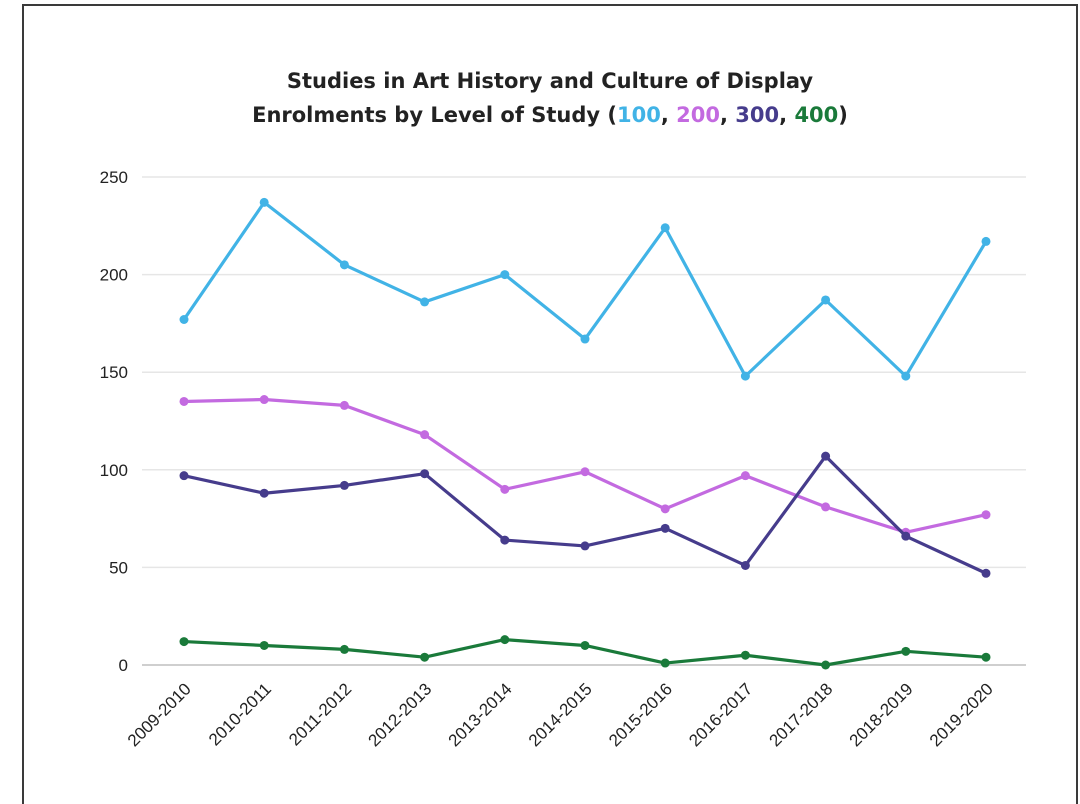 Image resolution: width=1080 pixels, height=804 pixels. Describe the element at coordinates (480, 714) in the screenshot. I see `x-tick-label: 2013-2014` at that location.